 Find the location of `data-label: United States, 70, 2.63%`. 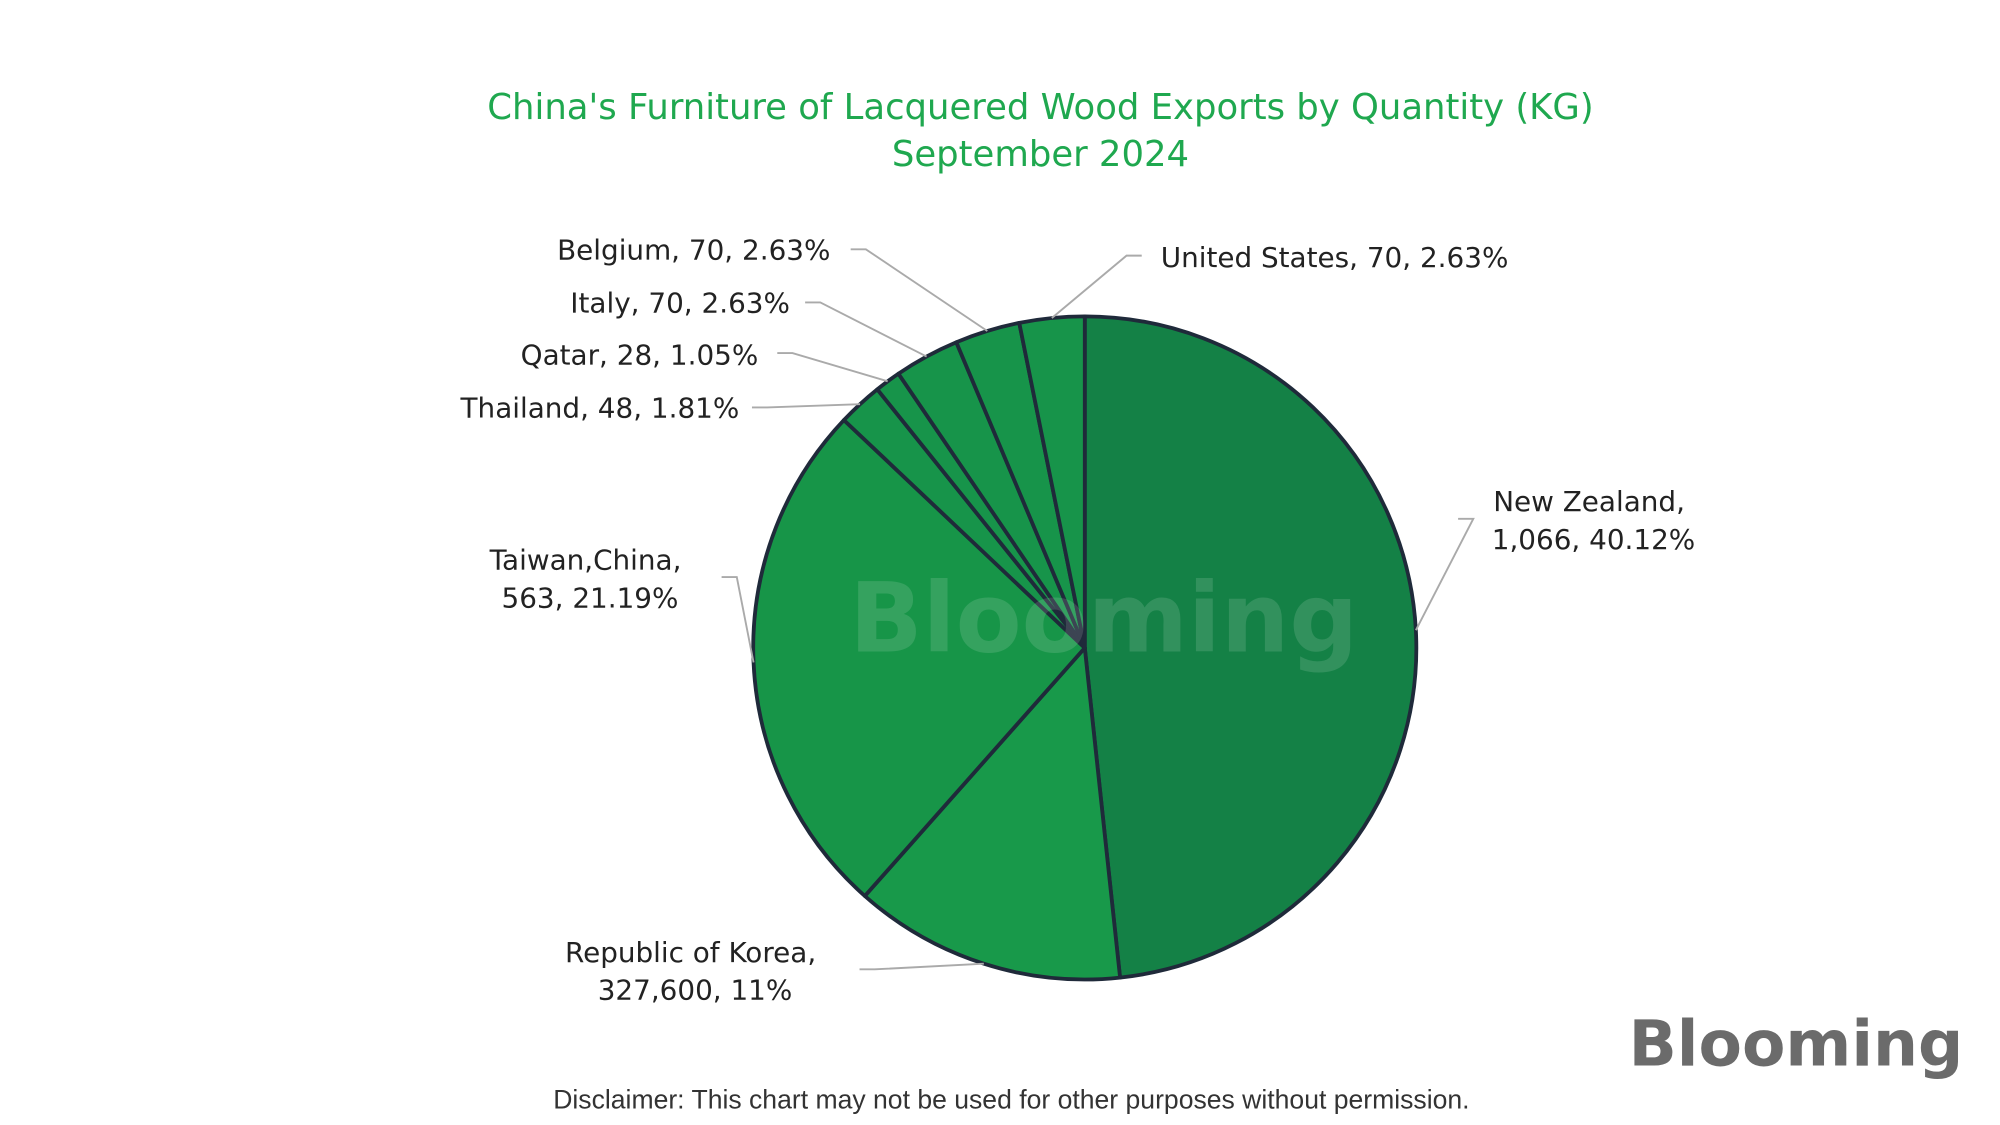

data-label: United States, 70, 2.63% is located at coordinates (1335, 257).